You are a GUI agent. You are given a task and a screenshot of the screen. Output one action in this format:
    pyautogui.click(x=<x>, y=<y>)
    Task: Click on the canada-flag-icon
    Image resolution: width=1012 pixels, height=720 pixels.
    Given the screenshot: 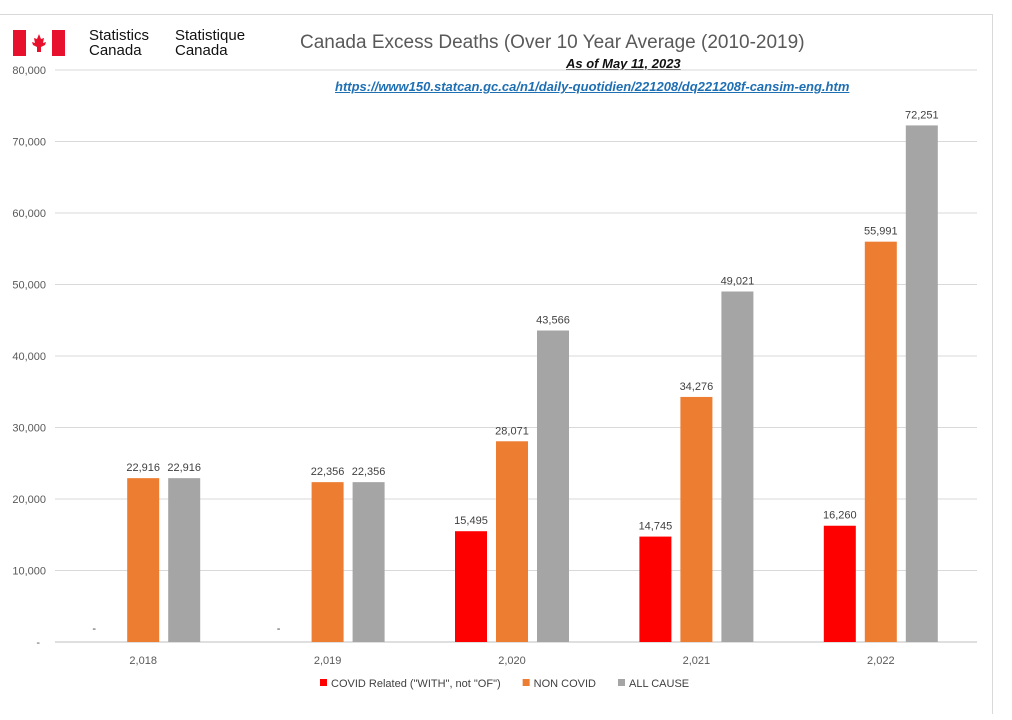 What is the action you would take?
    pyautogui.click(x=39, y=43)
    